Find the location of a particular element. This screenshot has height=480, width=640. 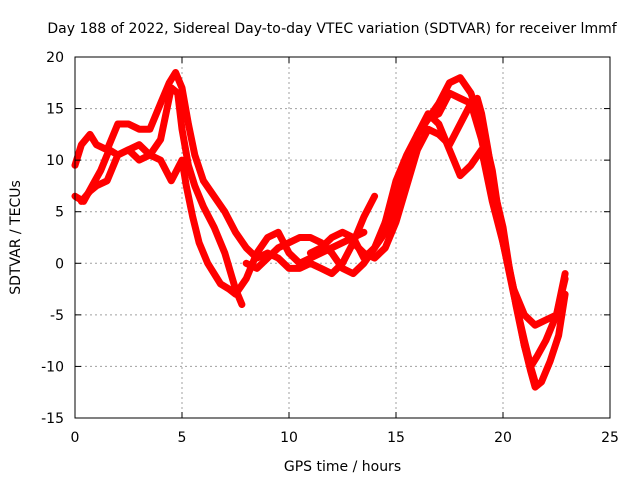

y-tick-label: -10 is located at coordinates (52, 367).